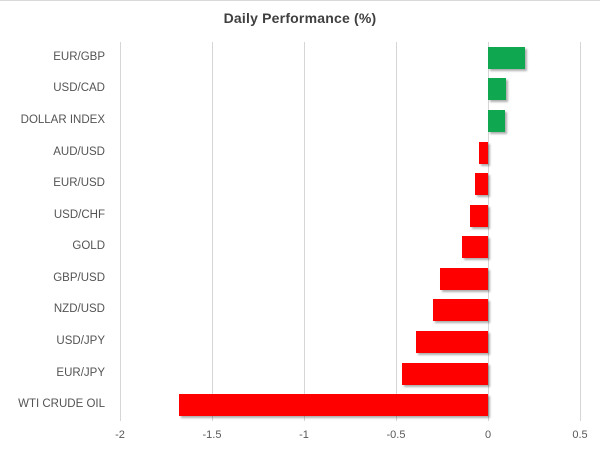 This screenshot has width=600, height=454. I want to click on gridline--2, so click(120, 231).